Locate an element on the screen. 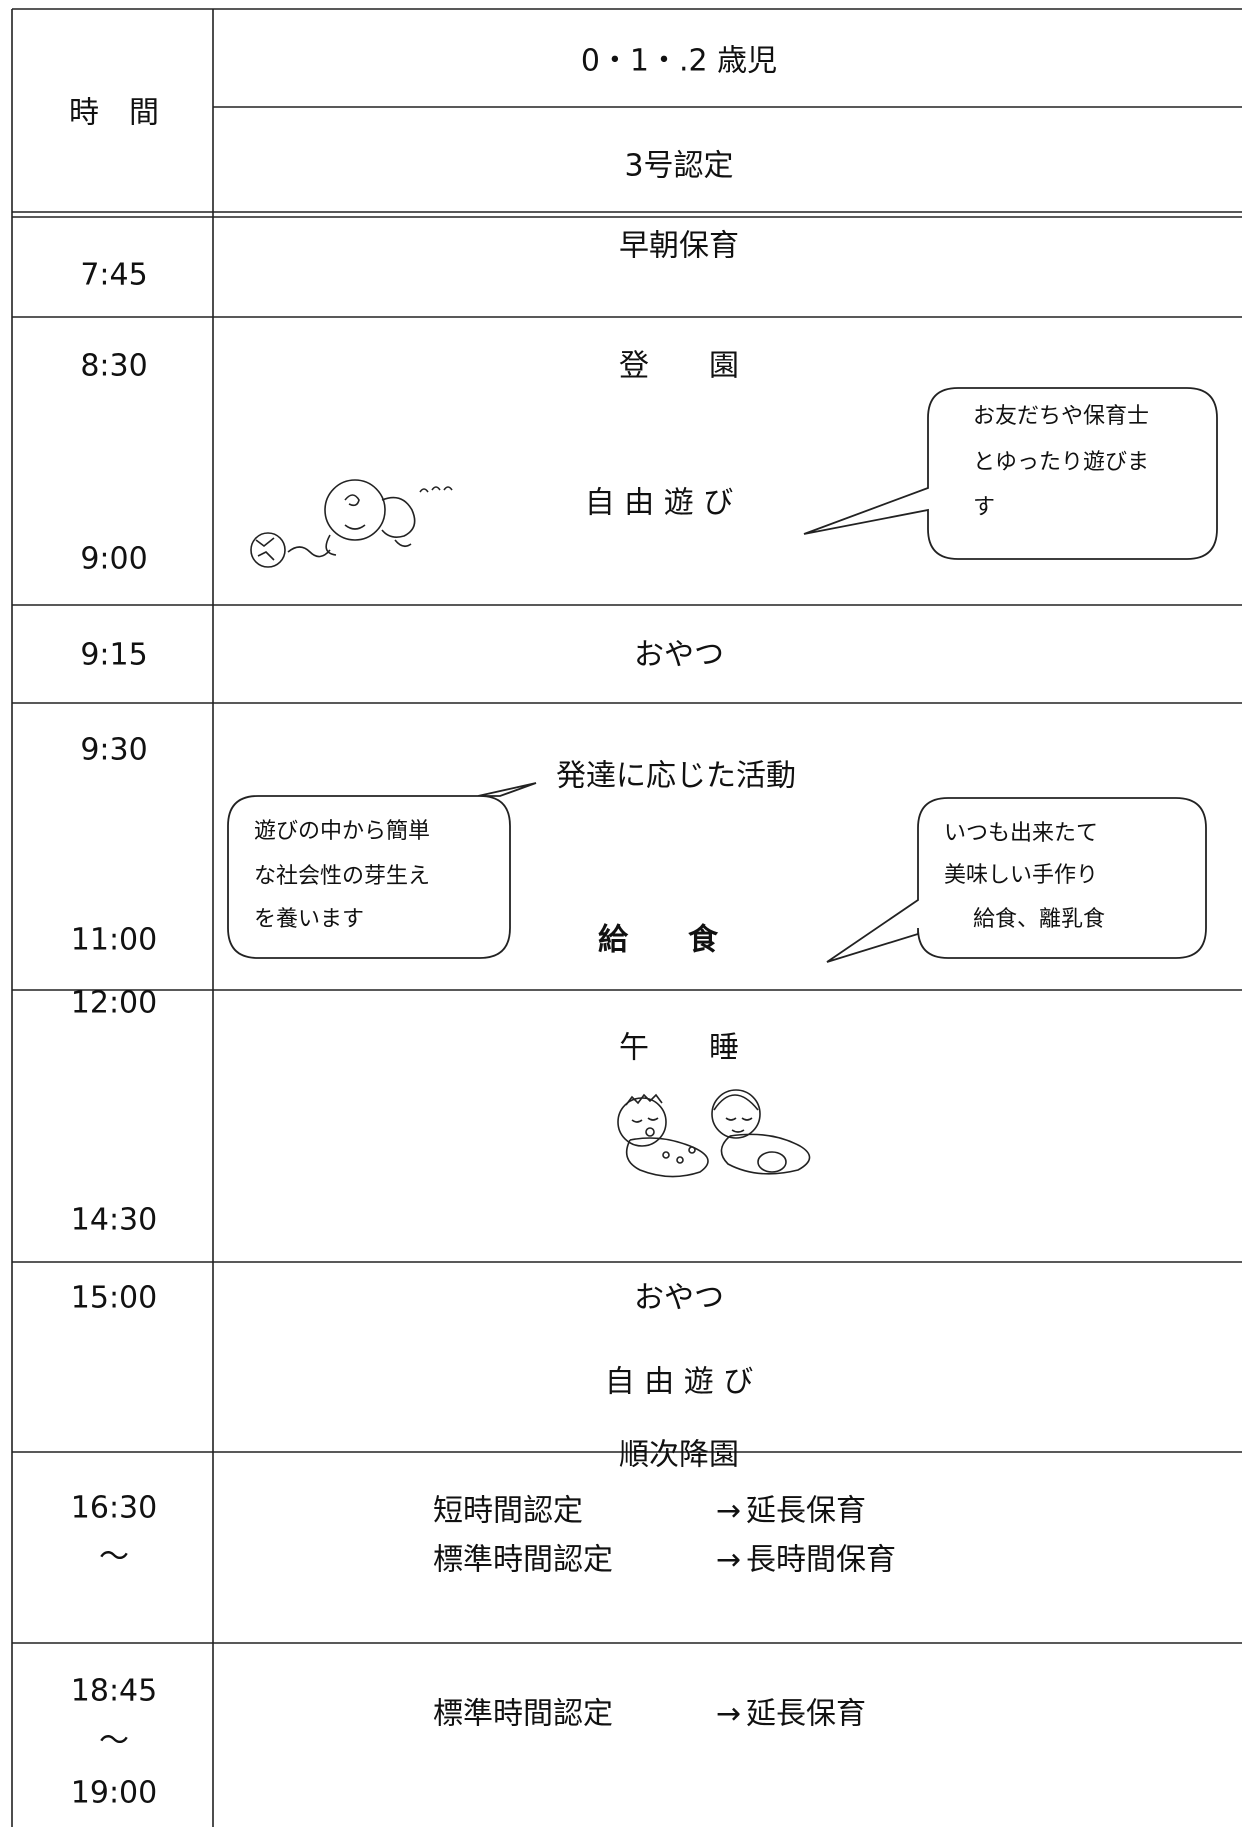 The width and height of the screenshot is (1242, 1827). note-line: な社会性の芽生え is located at coordinates (342, 876).